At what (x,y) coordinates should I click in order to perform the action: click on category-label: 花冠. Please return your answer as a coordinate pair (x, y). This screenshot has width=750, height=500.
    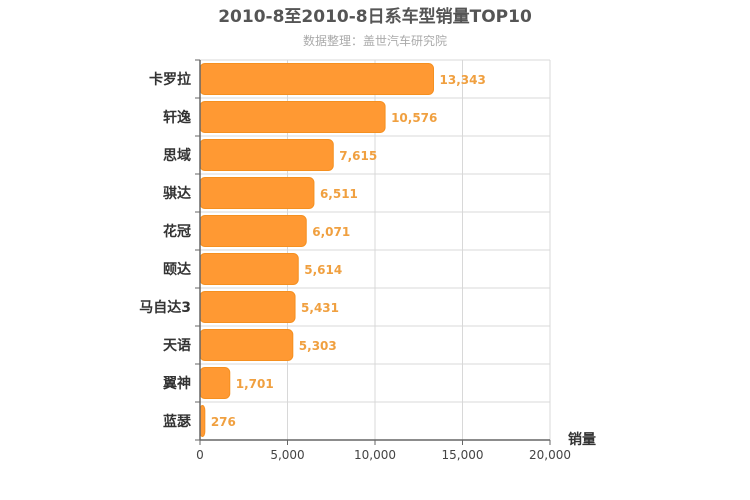
    Looking at the image, I should click on (177, 231).